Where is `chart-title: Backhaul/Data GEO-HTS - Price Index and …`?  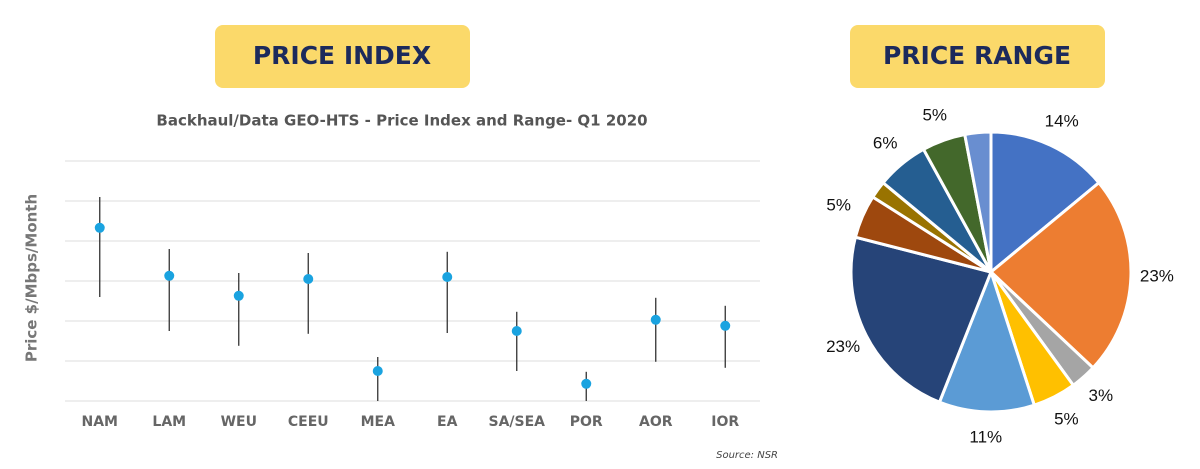 chart-title: Backhaul/Data GEO-HTS - Price Index and … is located at coordinates (401, 121).